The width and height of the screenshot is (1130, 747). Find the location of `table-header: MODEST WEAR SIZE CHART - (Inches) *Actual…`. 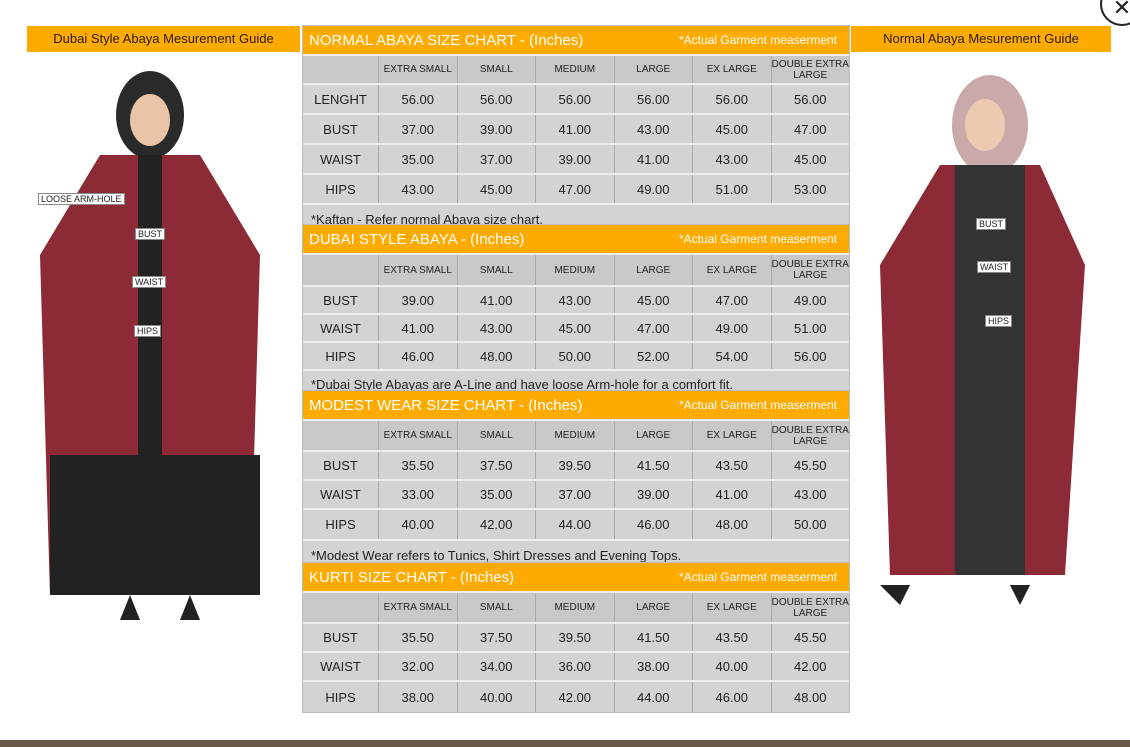

table-header: MODEST WEAR SIZE CHART - (Inches) *Actual… is located at coordinates (576, 405).